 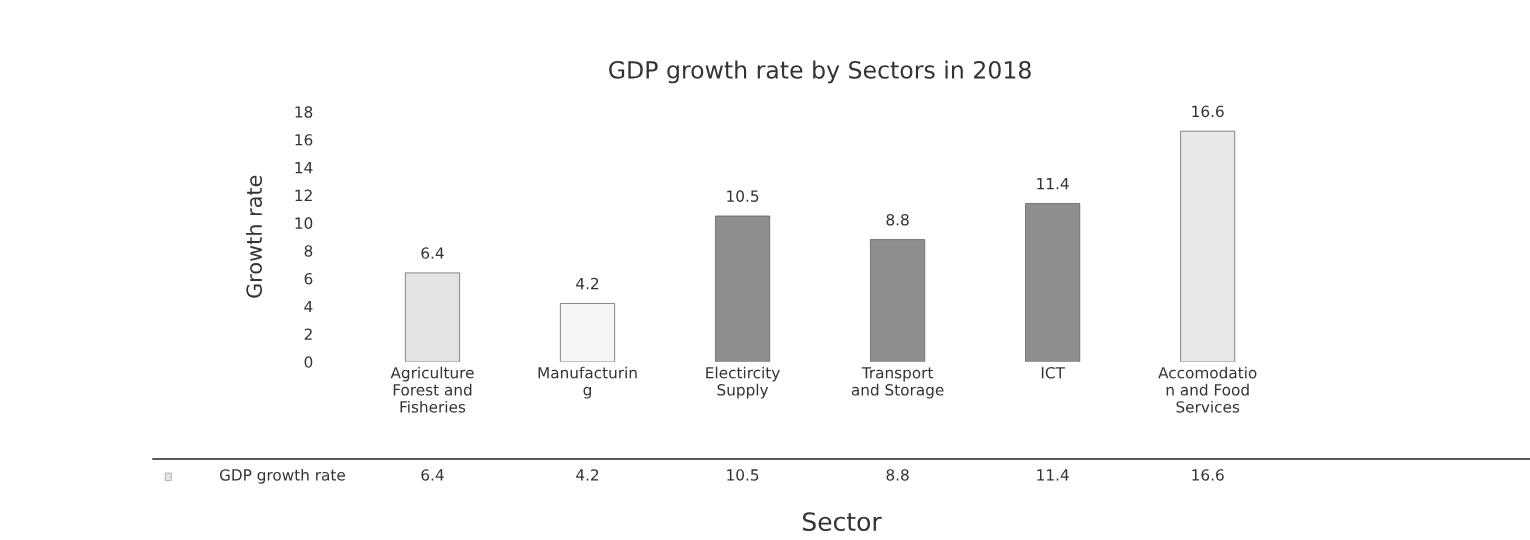 I want to click on y-tick-label: 14, so click(x=304, y=168).